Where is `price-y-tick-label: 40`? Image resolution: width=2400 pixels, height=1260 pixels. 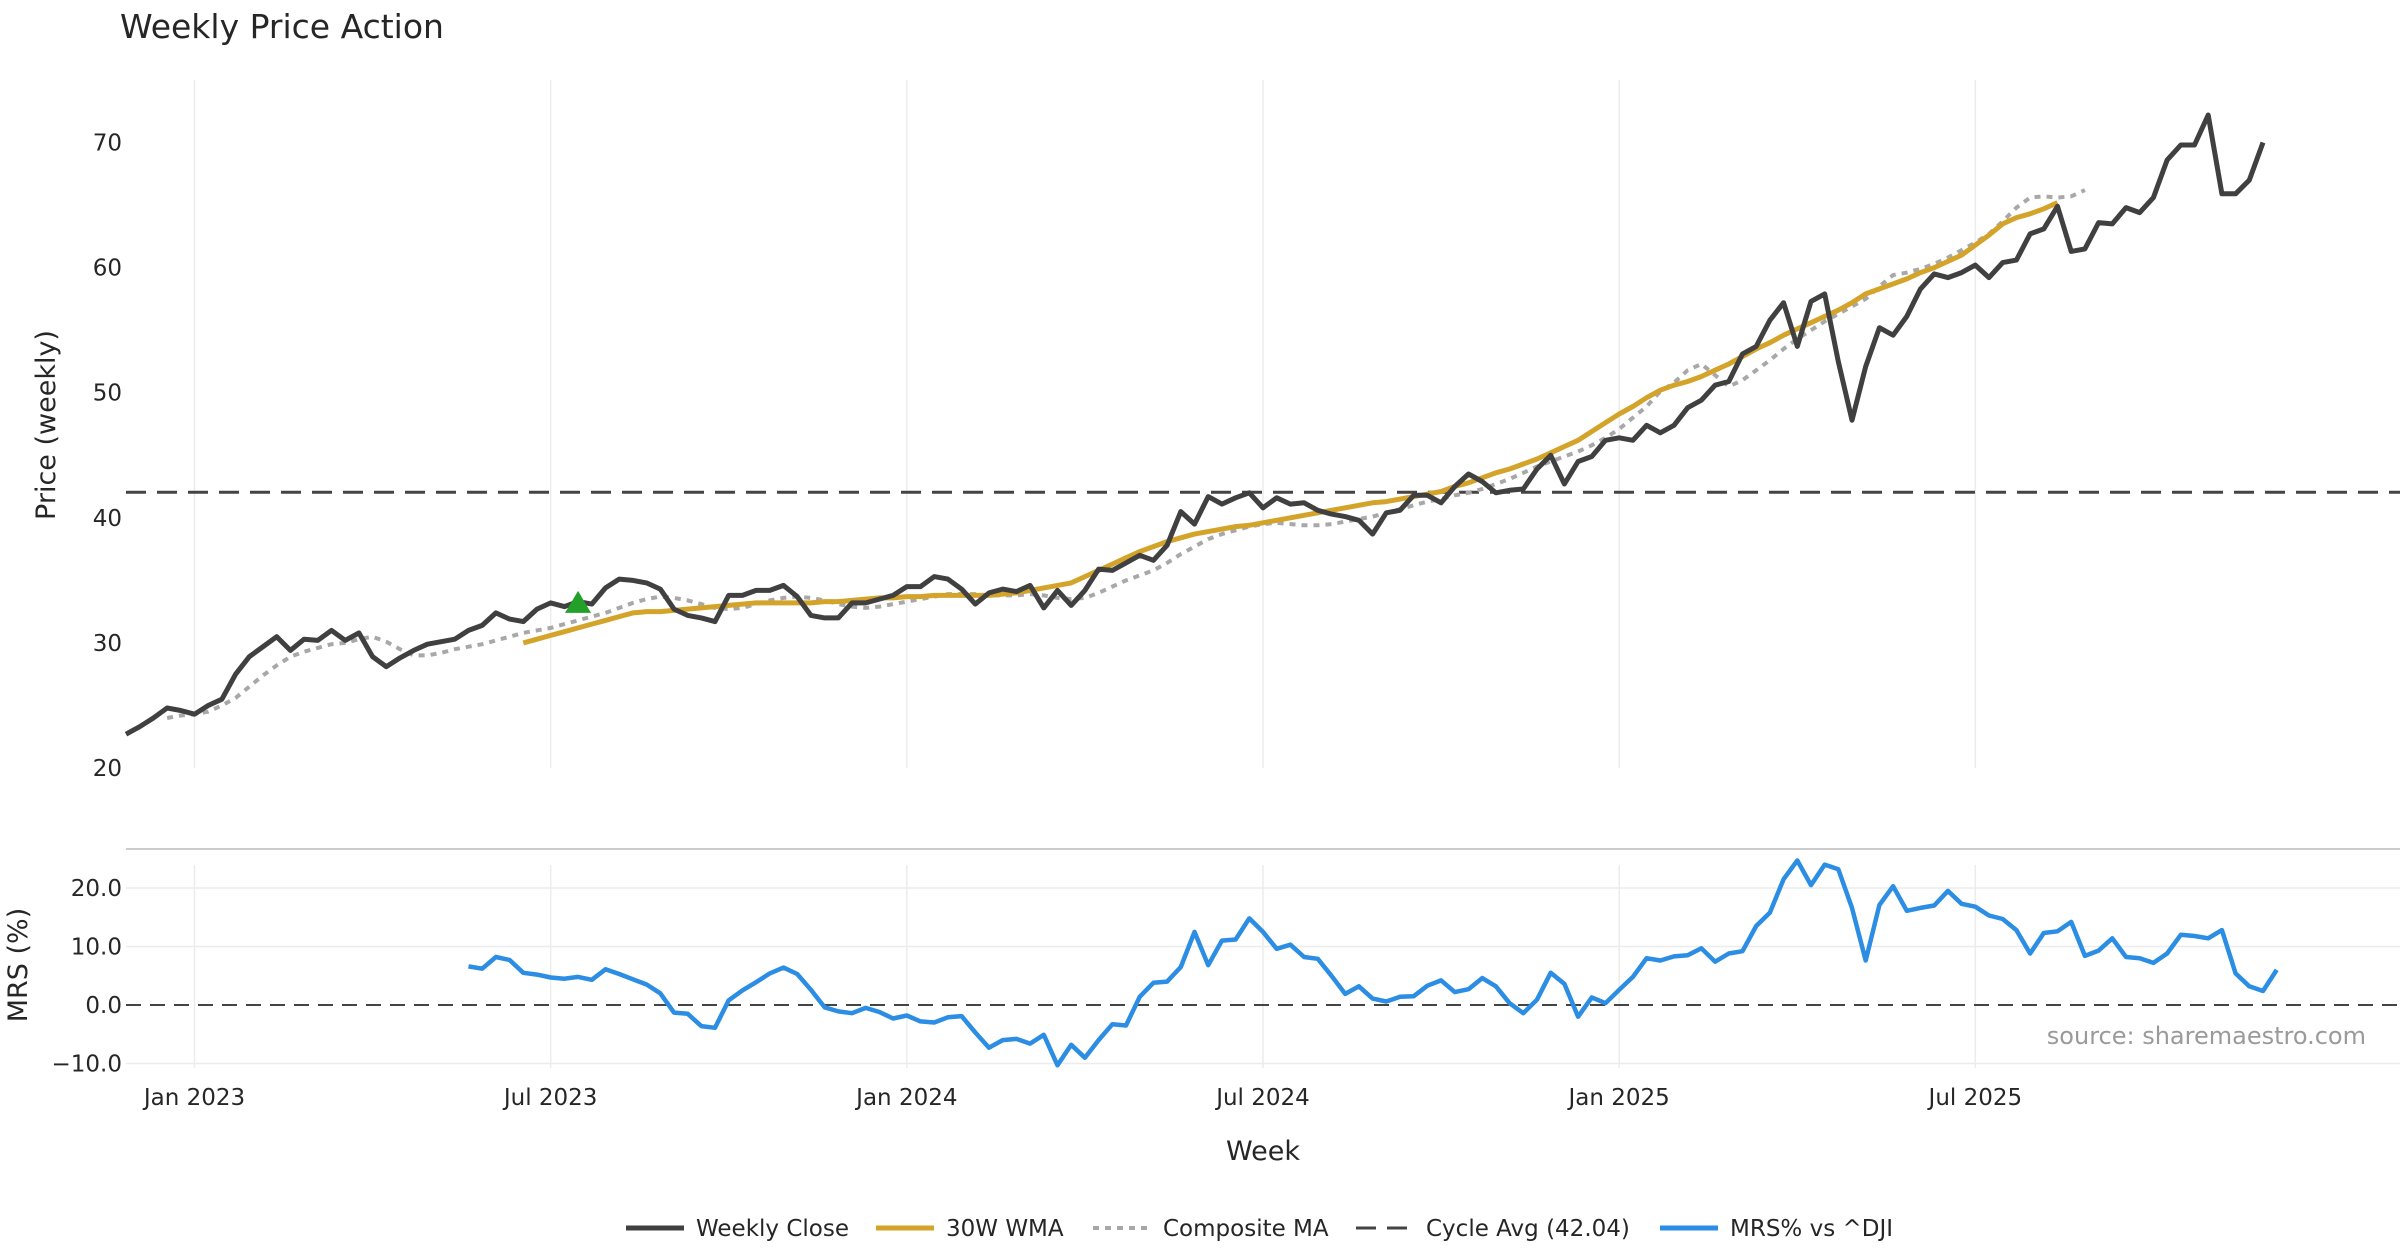 price-y-tick-label: 40 is located at coordinates (107, 519).